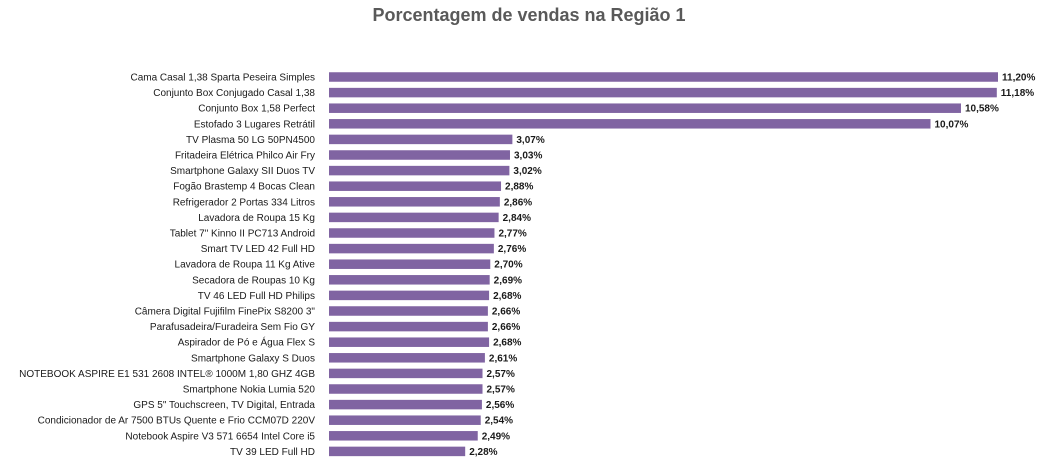  What do you see at coordinates (249, 390) in the screenshot?
I see `category-label: Smartphone Nokia Lumia 520` at bounding box center [249, 390].